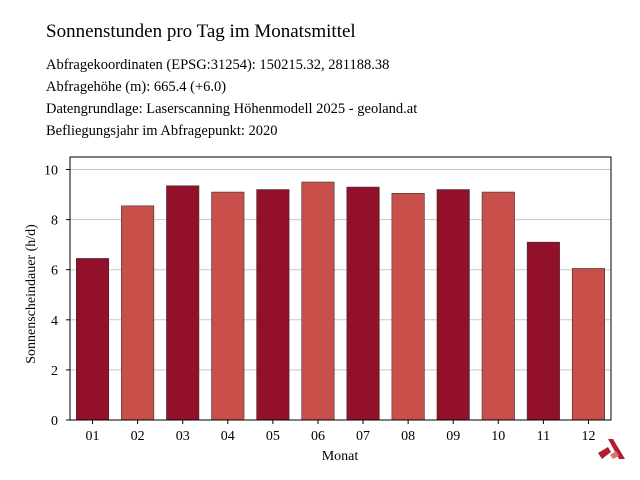 The image size is (640, 480). I want to click on x-tick-label: 10, so click(498, 436).